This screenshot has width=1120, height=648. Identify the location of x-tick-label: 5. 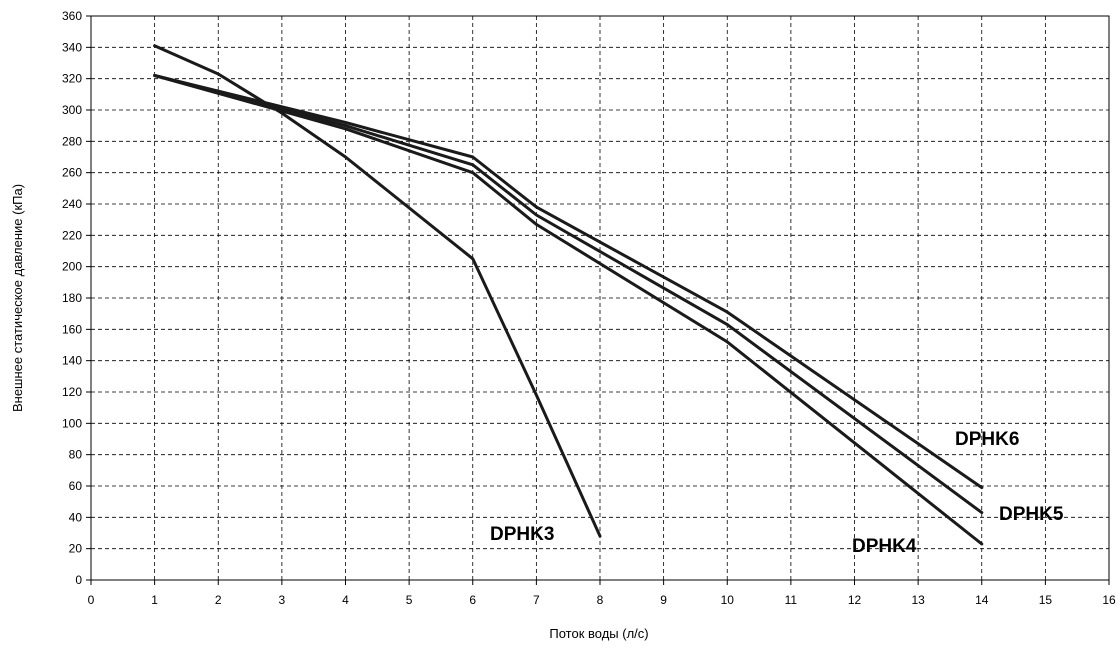
(409, 600).